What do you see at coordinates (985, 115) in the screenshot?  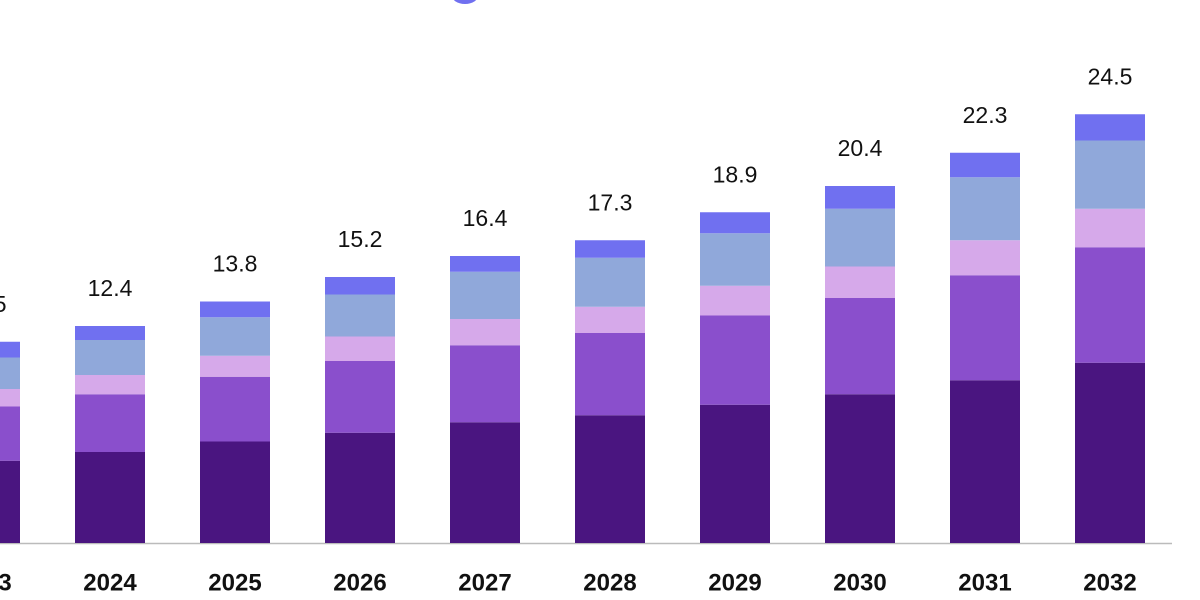 I see `total-label: 22.3` at bounding box center [985, 115].